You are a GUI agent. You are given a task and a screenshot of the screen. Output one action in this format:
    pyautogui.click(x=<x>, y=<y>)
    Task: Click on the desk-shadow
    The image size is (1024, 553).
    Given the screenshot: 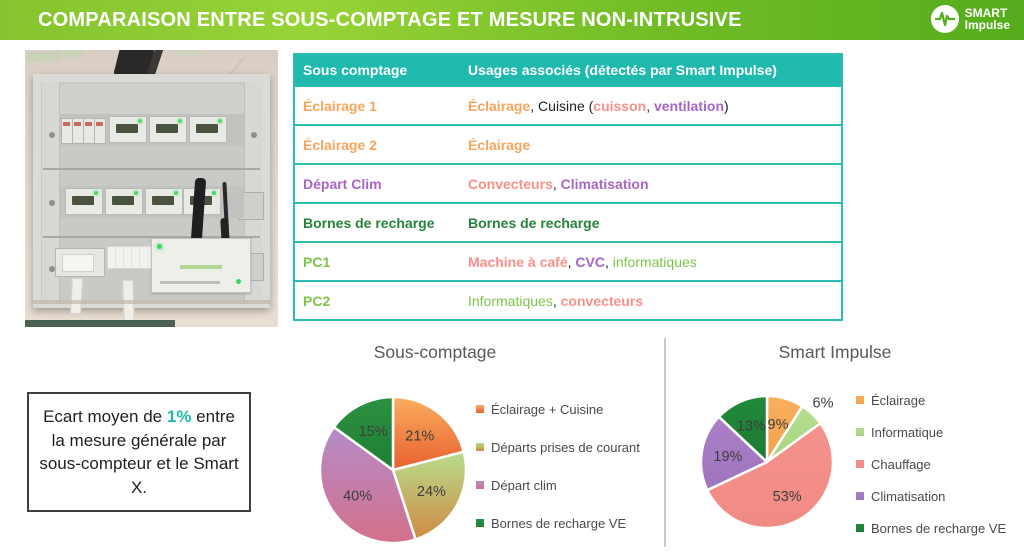 What is the action you would take?
    pyautogui.click(x=151, y=302)
    